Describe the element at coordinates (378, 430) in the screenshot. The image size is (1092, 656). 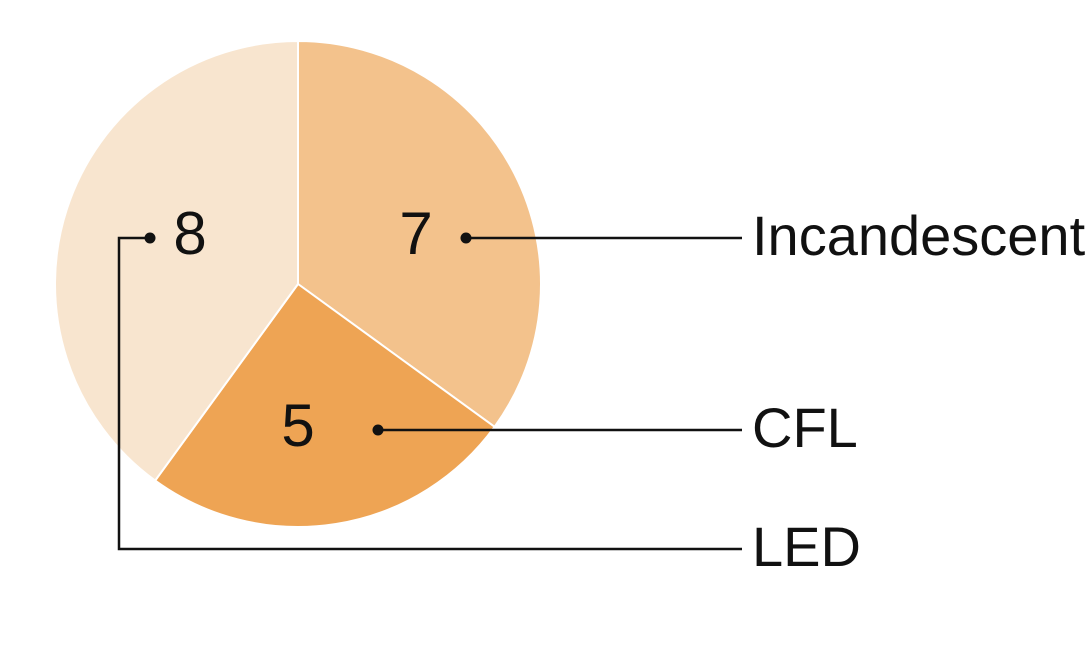
I see `leader-dot-cfl` at that location.